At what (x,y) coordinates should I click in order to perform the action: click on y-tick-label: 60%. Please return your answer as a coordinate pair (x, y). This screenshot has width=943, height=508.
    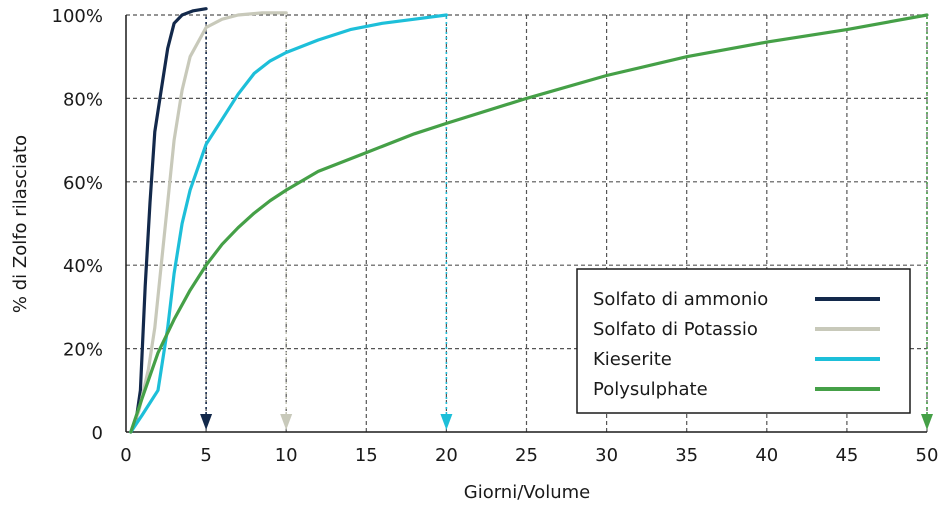
    Looking at the image, I should click on (83, 183).